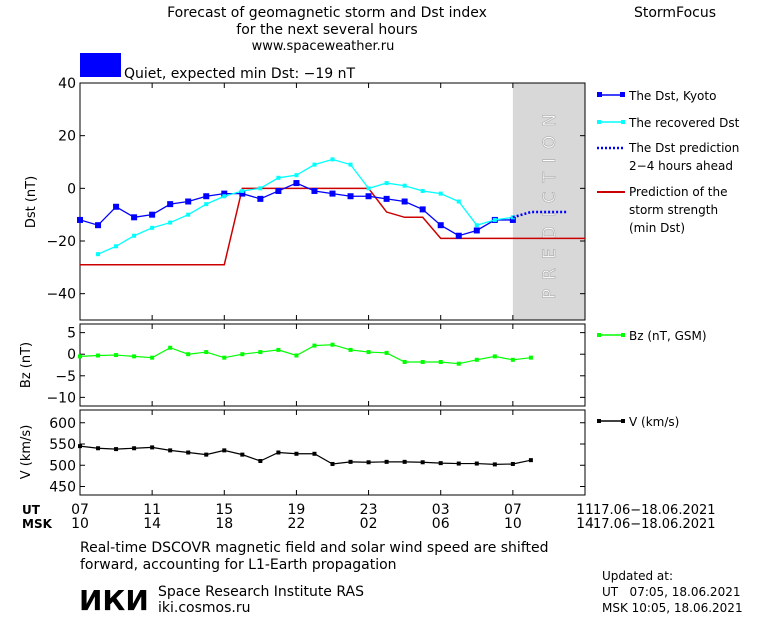  Describe the element at coordinates (65, 377) in the screenshot. I see `y-tick-label: −5` at that location.